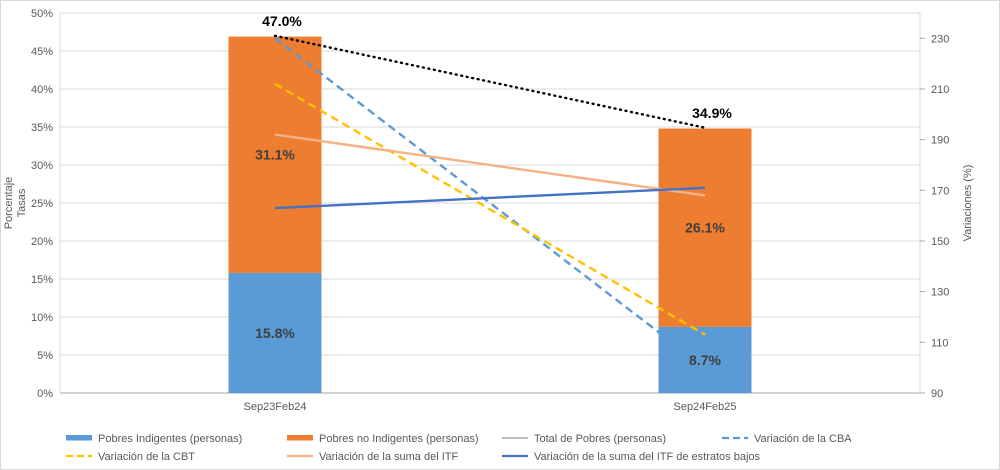 Image resolution: width=1000 pixels, height=470 pixels. What do you see at coordinates (42, 318) in the screenshot?
I see `left-axis-tick-label: 10%` at bounding box center [42, 318].